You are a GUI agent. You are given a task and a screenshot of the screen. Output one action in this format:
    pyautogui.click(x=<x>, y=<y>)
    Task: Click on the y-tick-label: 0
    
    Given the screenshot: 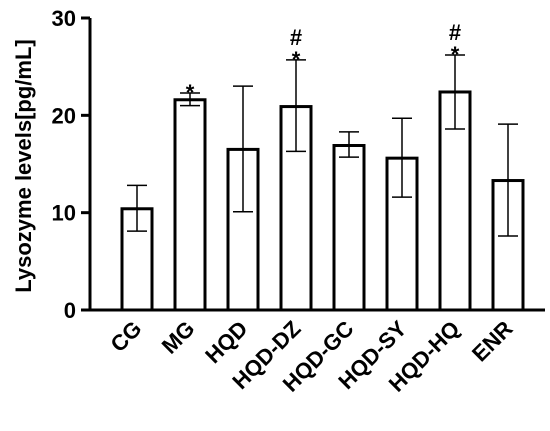 What is the action you would take?
    pyautogui.click(x=70, y=310)
    